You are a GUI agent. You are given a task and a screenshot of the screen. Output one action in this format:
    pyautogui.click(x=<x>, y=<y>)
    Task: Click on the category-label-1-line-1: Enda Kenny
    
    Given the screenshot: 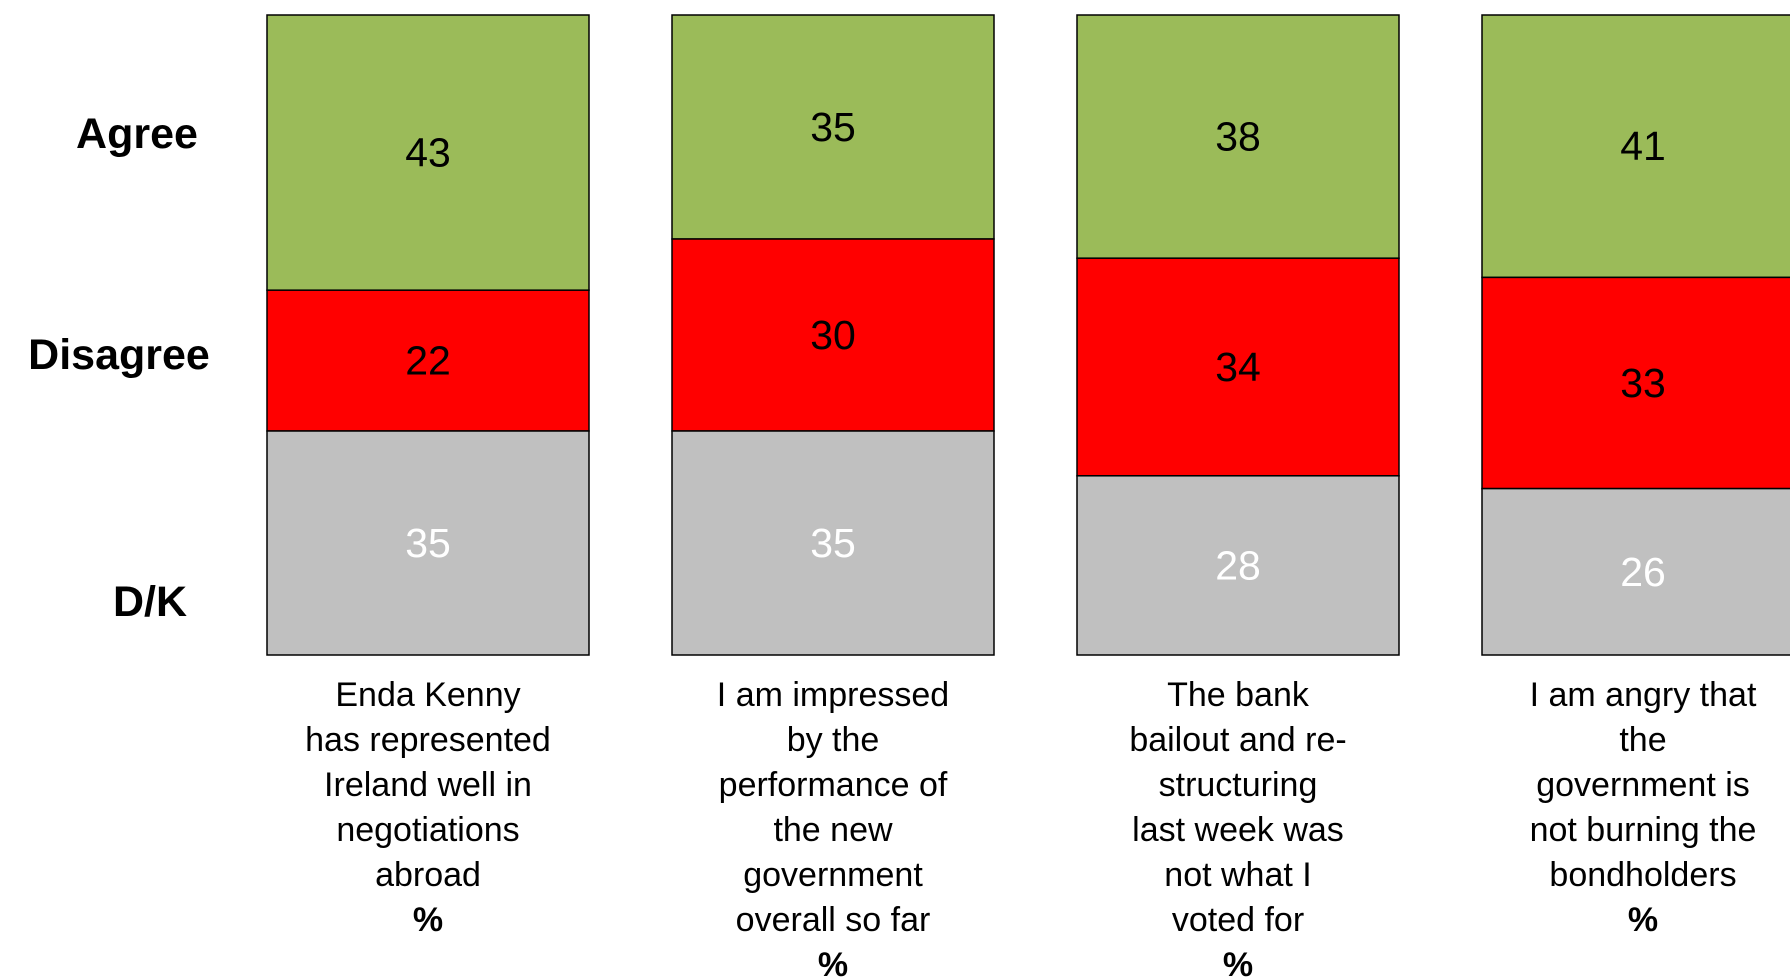 What is the action you would take?
    pyautogui.click(x=427, y=695)
    